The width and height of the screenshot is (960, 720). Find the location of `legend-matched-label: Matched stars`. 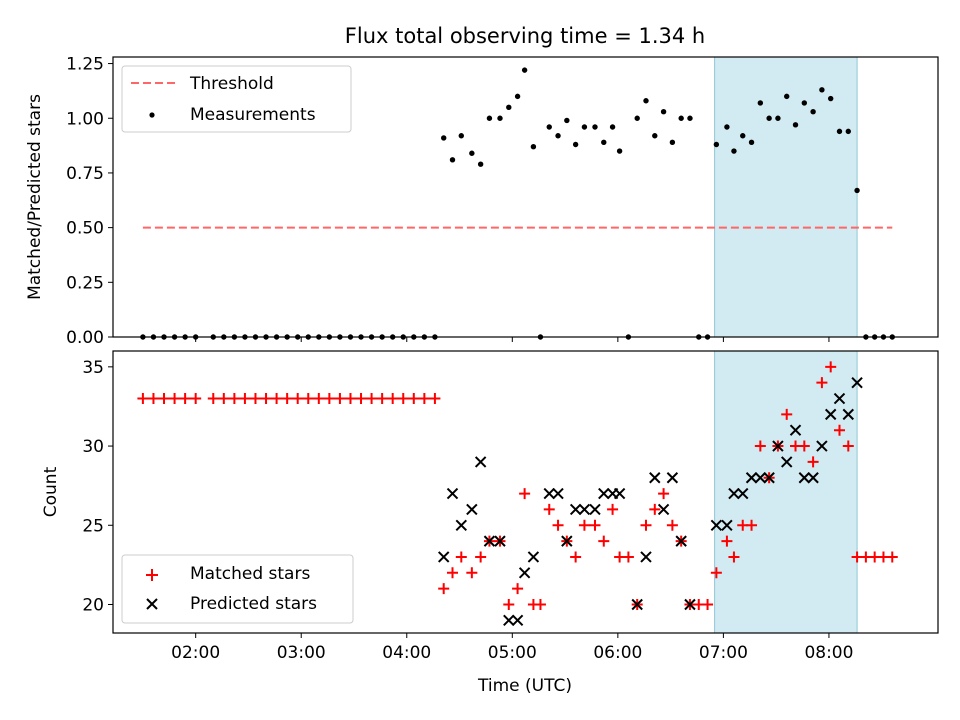

legend-matched-label: Matched stars is located at coordinates (250, 574).